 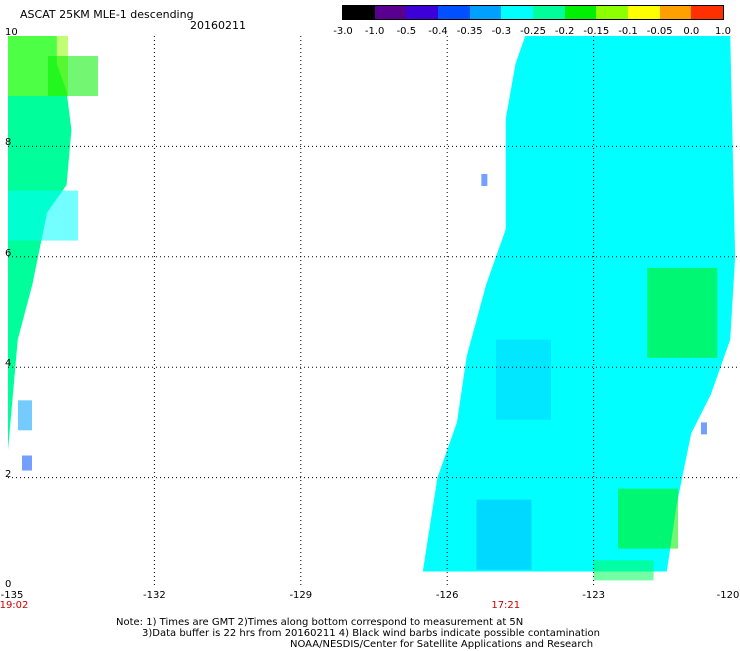 I want to click on y-tick-label: 10, so click(x=11, y=32).